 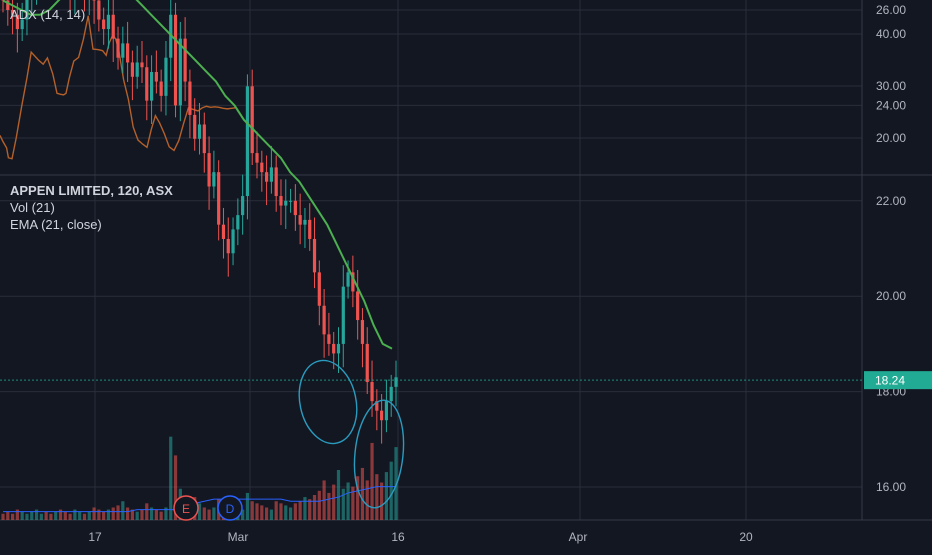 I want to click on vol-label: Vol (21), so click(x=32, y=207).